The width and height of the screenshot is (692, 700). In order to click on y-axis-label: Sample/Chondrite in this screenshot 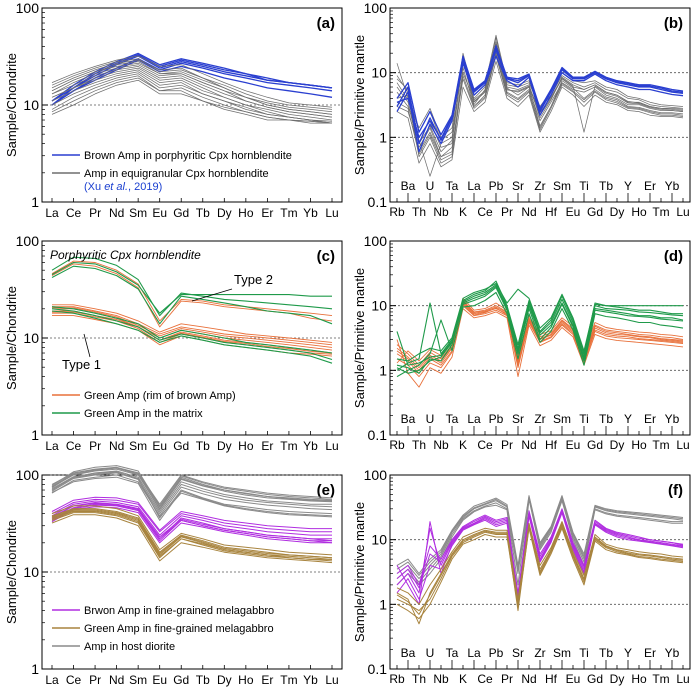, I will do `click(11, 338)`.